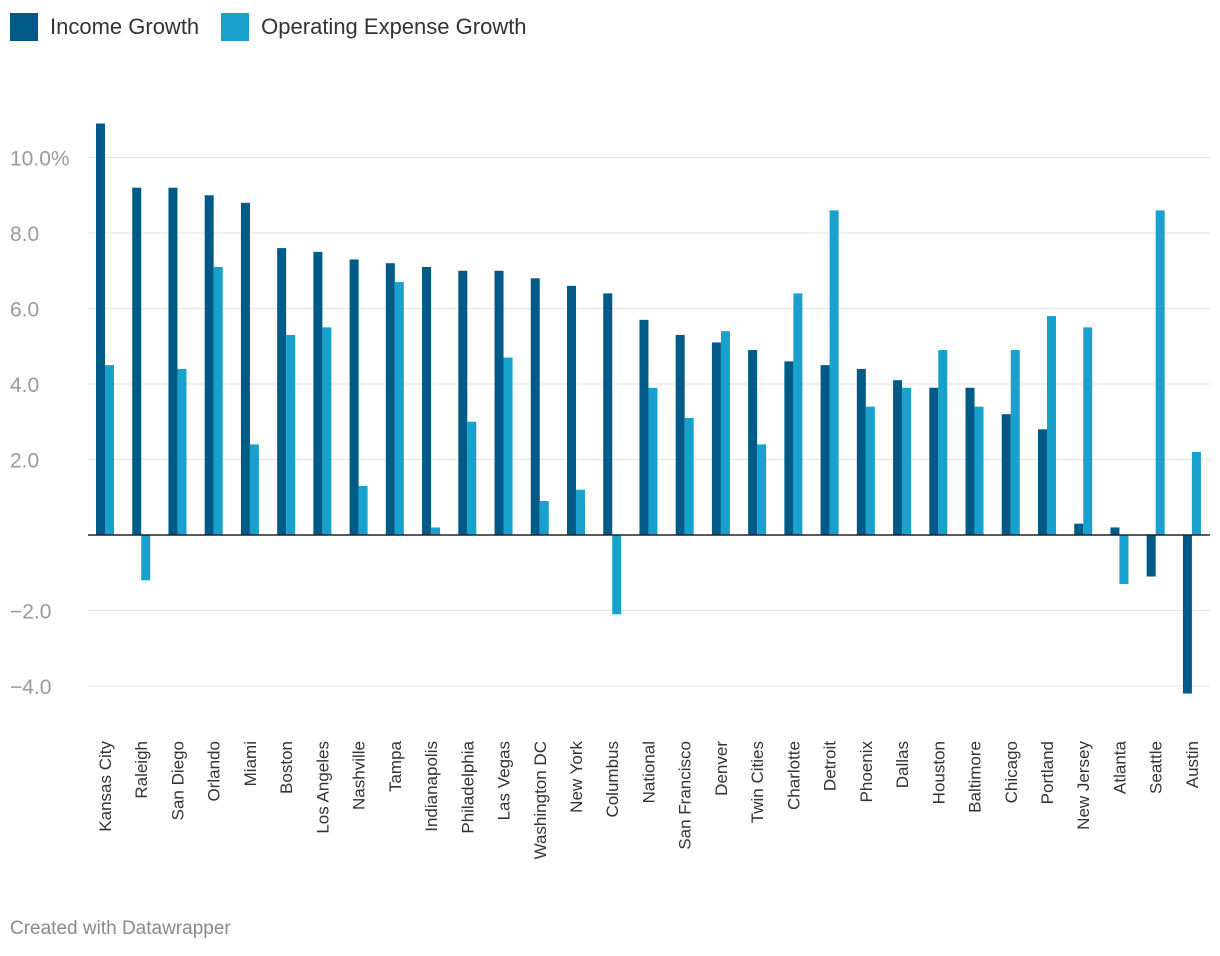  What do you see at coordinates (250, 763) in the screenshot?
I see `x-tick-label: Miami` at bounding box center [250, 763].